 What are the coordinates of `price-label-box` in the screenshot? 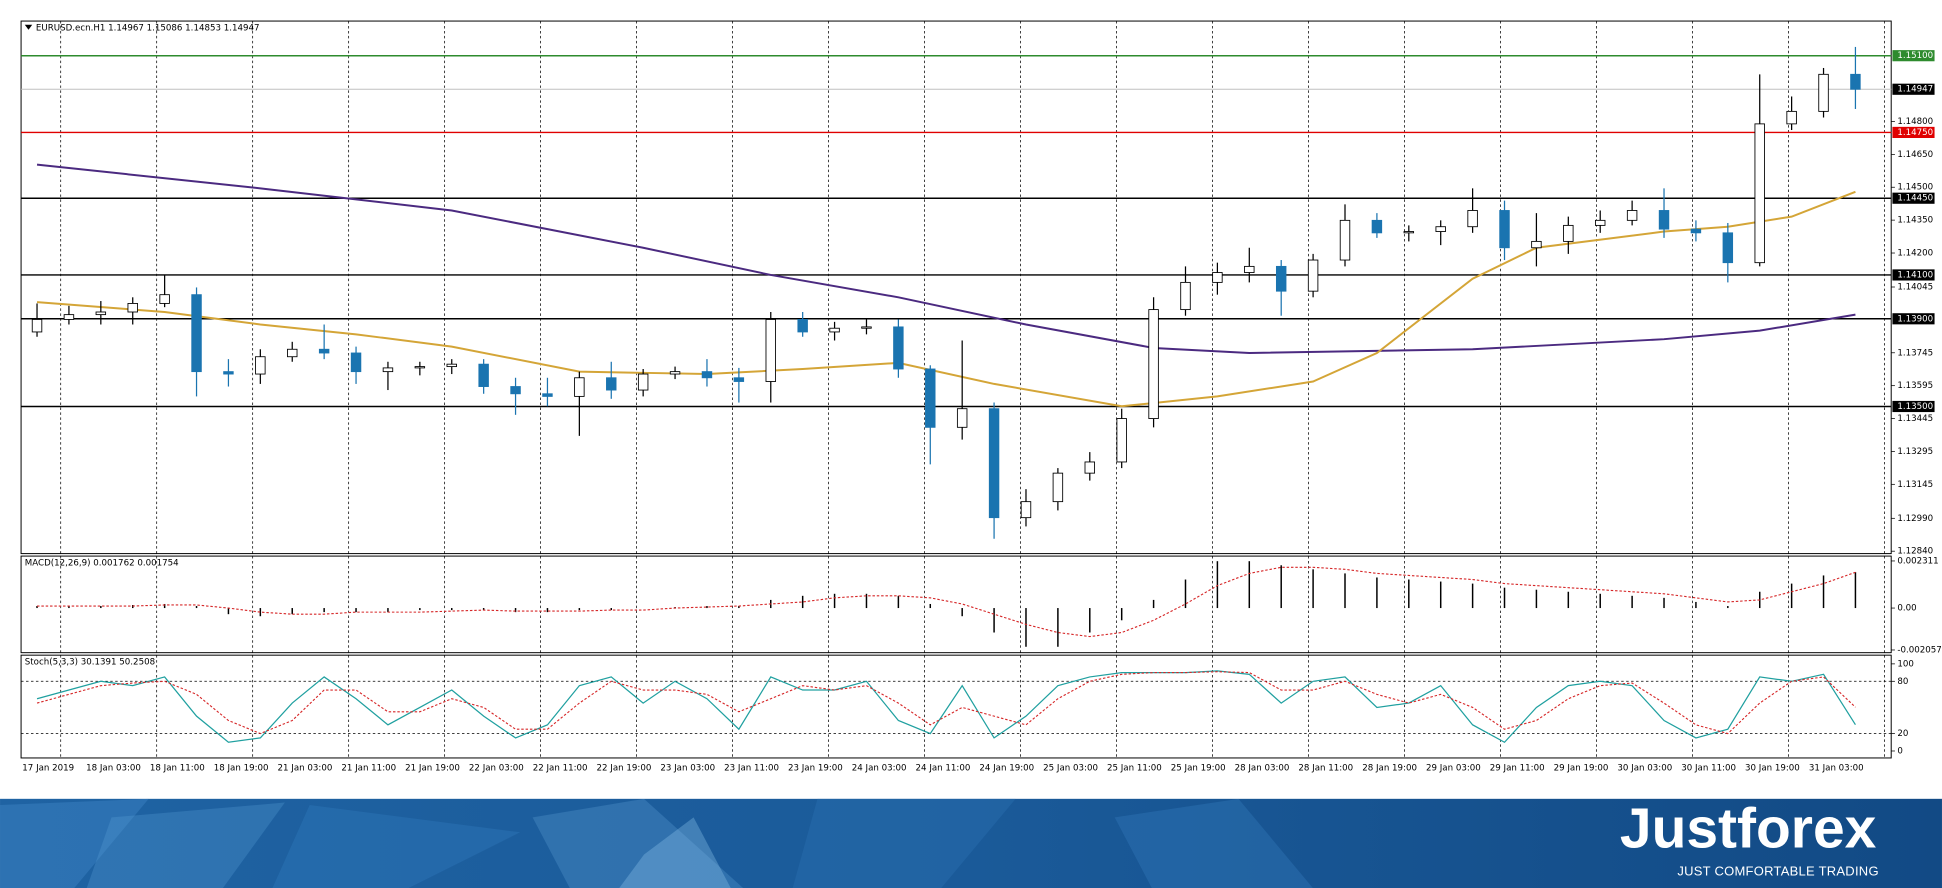 It's located at (1913, 89).